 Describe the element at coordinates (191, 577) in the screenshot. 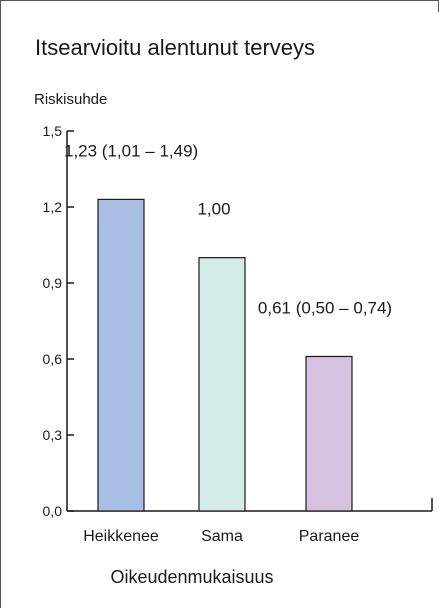

I see `x-axis-label: Oikeudenmukaisuus` at that location.